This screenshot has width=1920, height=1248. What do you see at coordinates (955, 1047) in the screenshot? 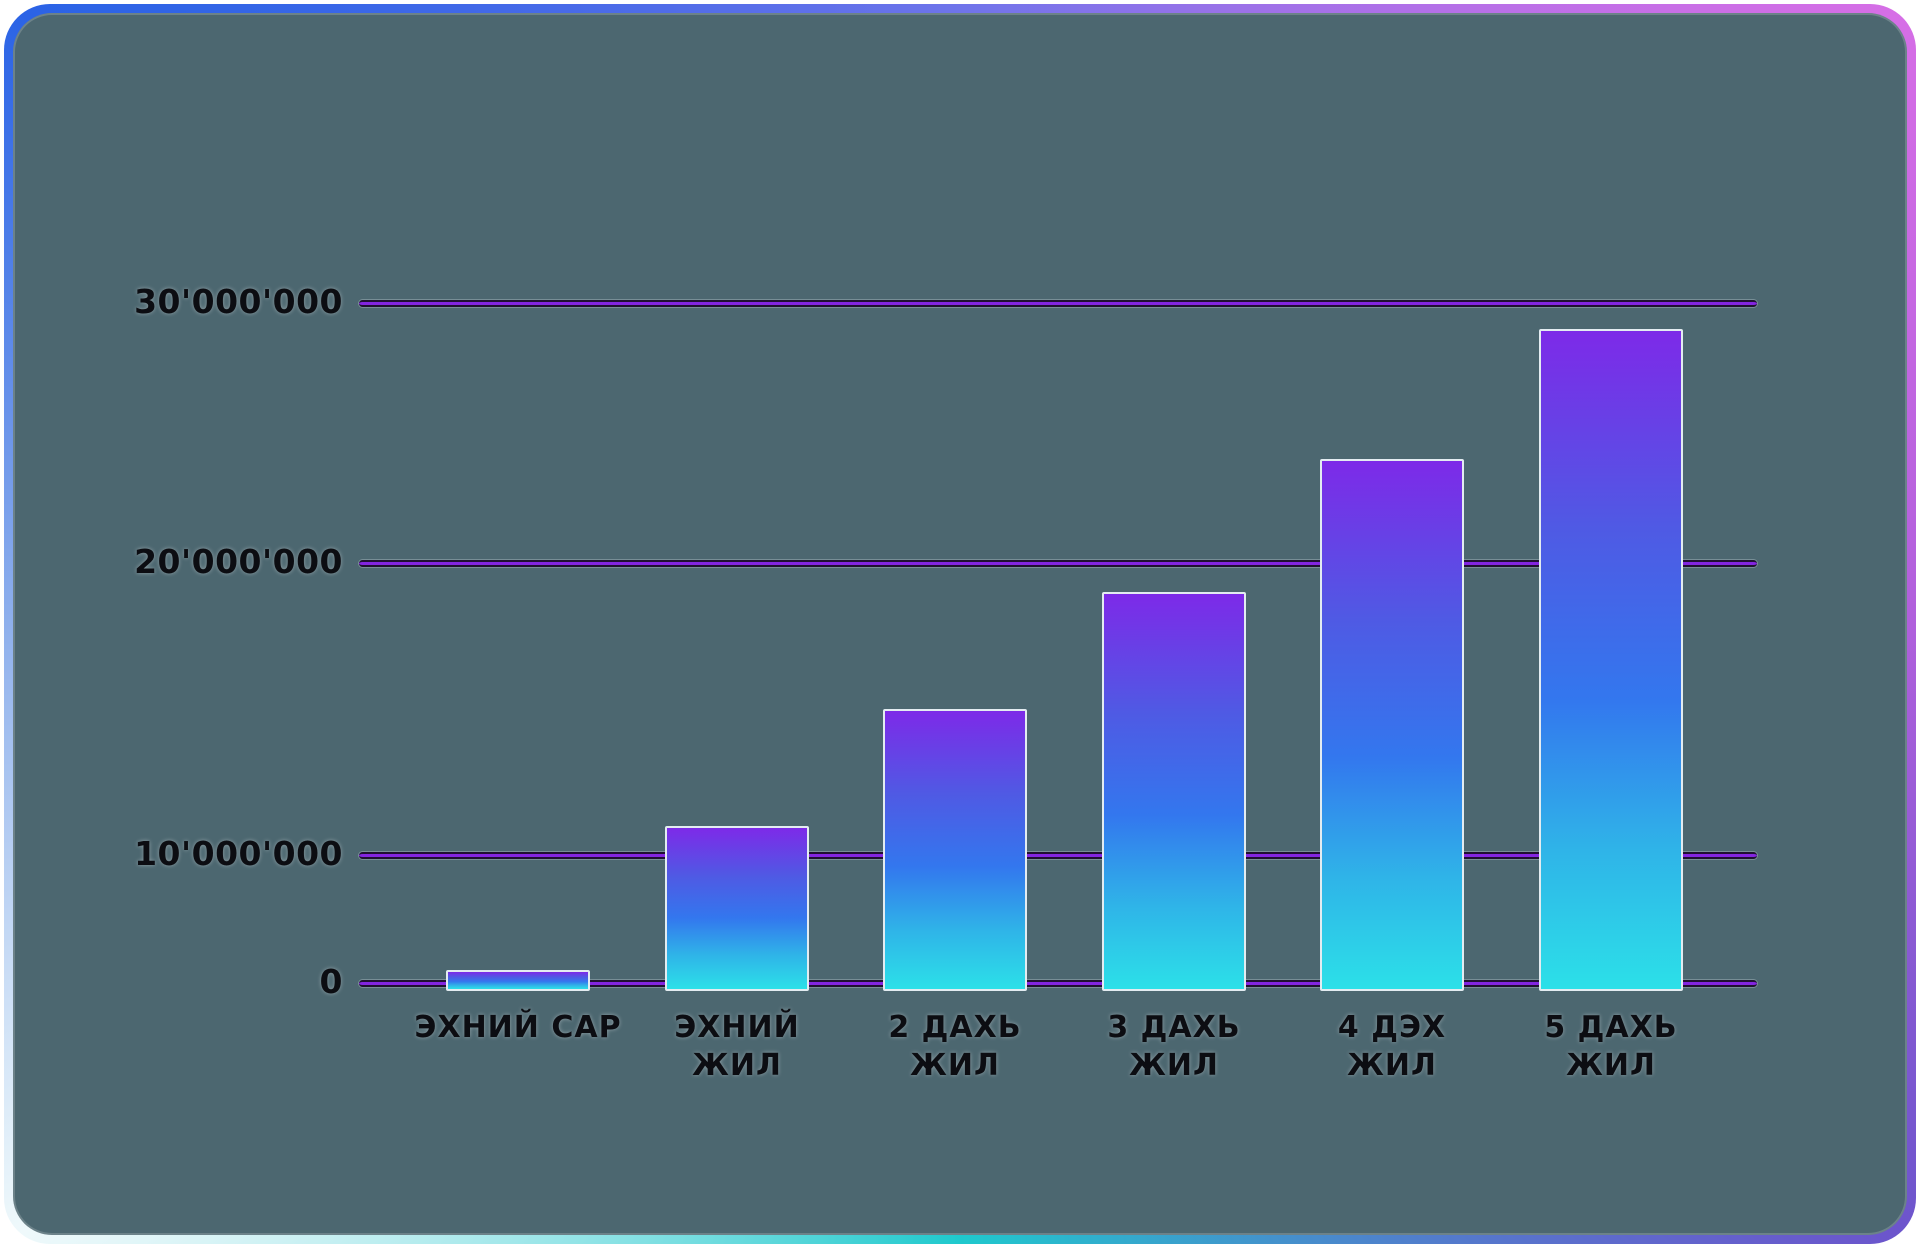
I see `x-category-label: 2 ДАХЬ ЖИЛ` at bounding box center [955, 1047].